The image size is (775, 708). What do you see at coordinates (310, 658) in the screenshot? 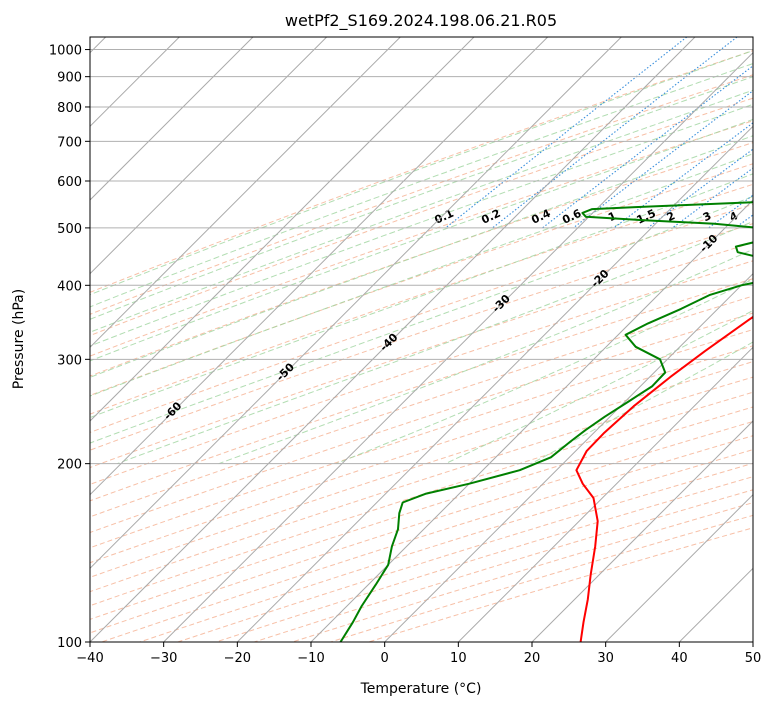
I see `x-tick-label: −10` at bounding box center [310, 658].